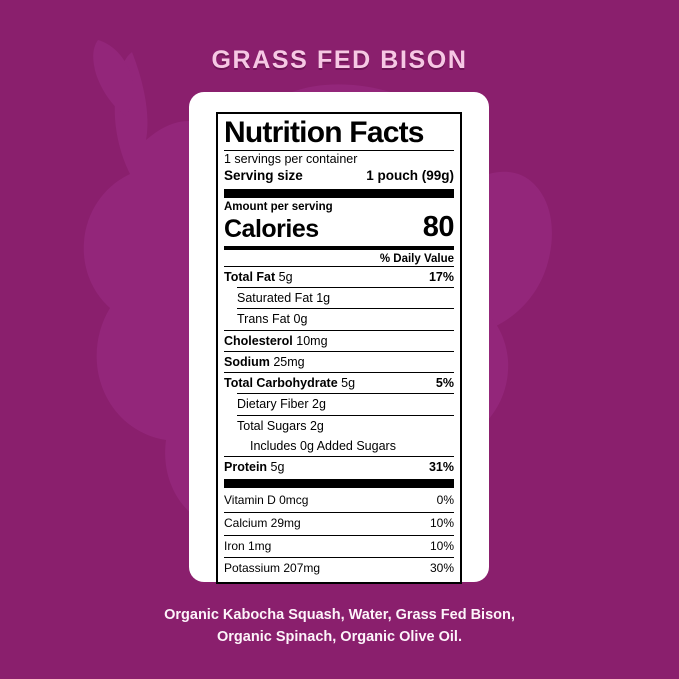 The width and height of the screenshot is (679, 679). Describe the element at coordinates (312, 340) in the screenshot. I see `nutrient-amount: 10mg` at that location.